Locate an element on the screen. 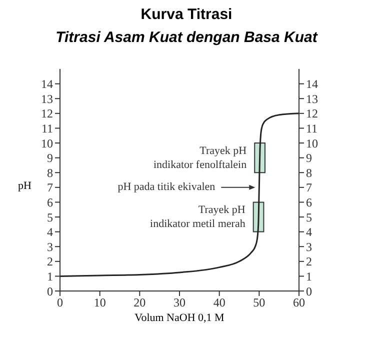 The width and height of the screenshot is (373, 339). y-tick-label: 11 is located at coordinates (47, 128).